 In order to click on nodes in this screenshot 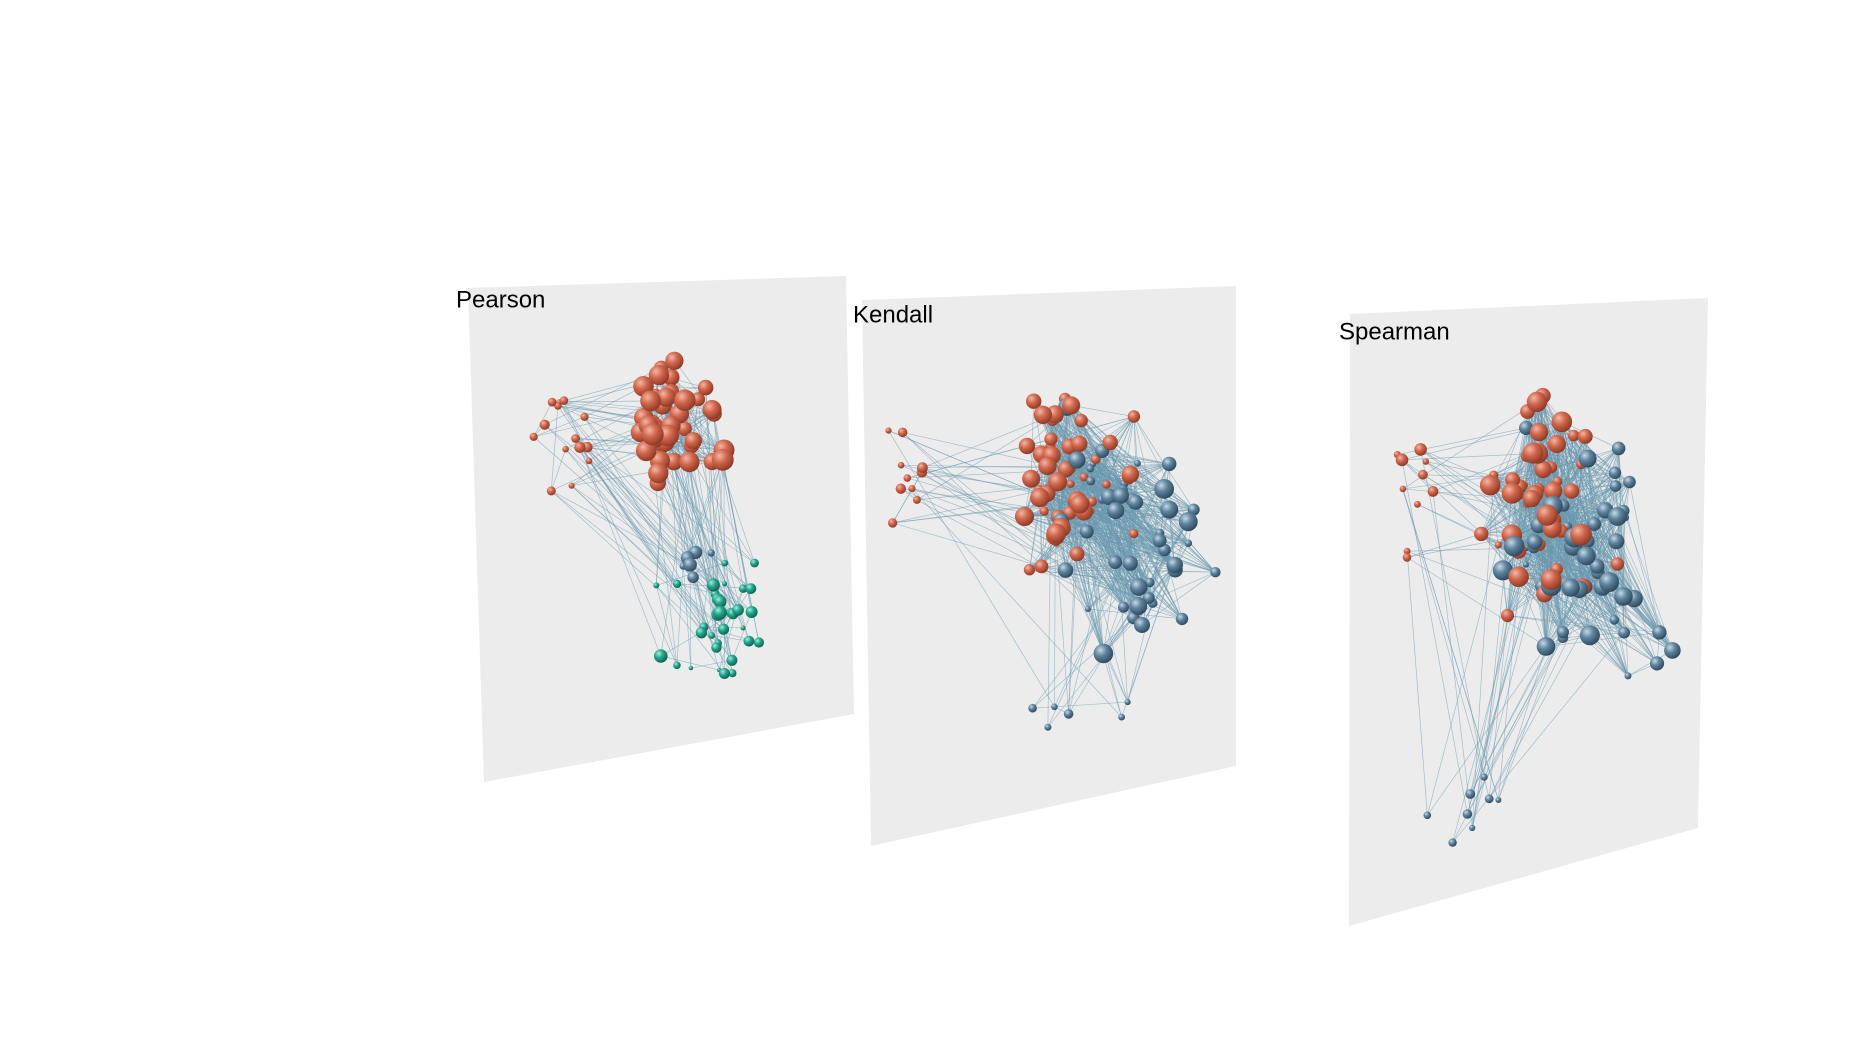, I will do `click(1053, 561)`.